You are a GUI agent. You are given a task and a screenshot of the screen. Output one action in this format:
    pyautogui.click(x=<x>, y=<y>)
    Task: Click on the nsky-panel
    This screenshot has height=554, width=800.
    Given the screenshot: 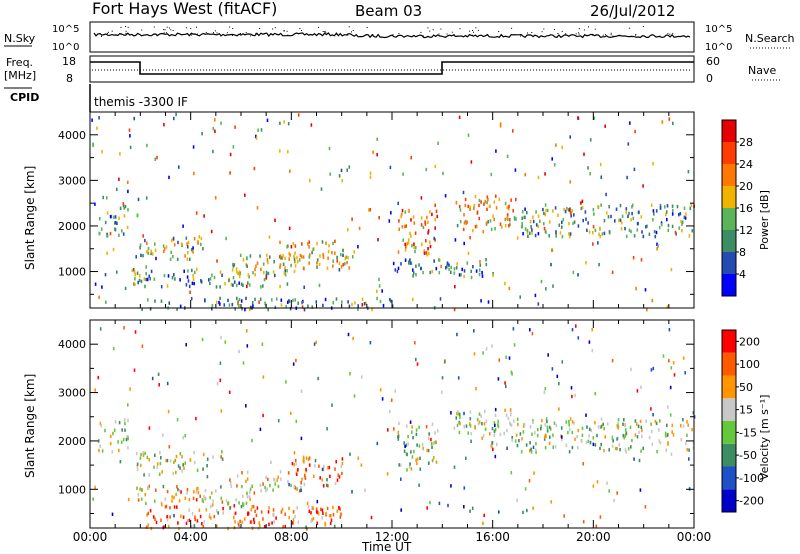 What is the action you would take?
    pyautogui.click(x=392, y=37)
    